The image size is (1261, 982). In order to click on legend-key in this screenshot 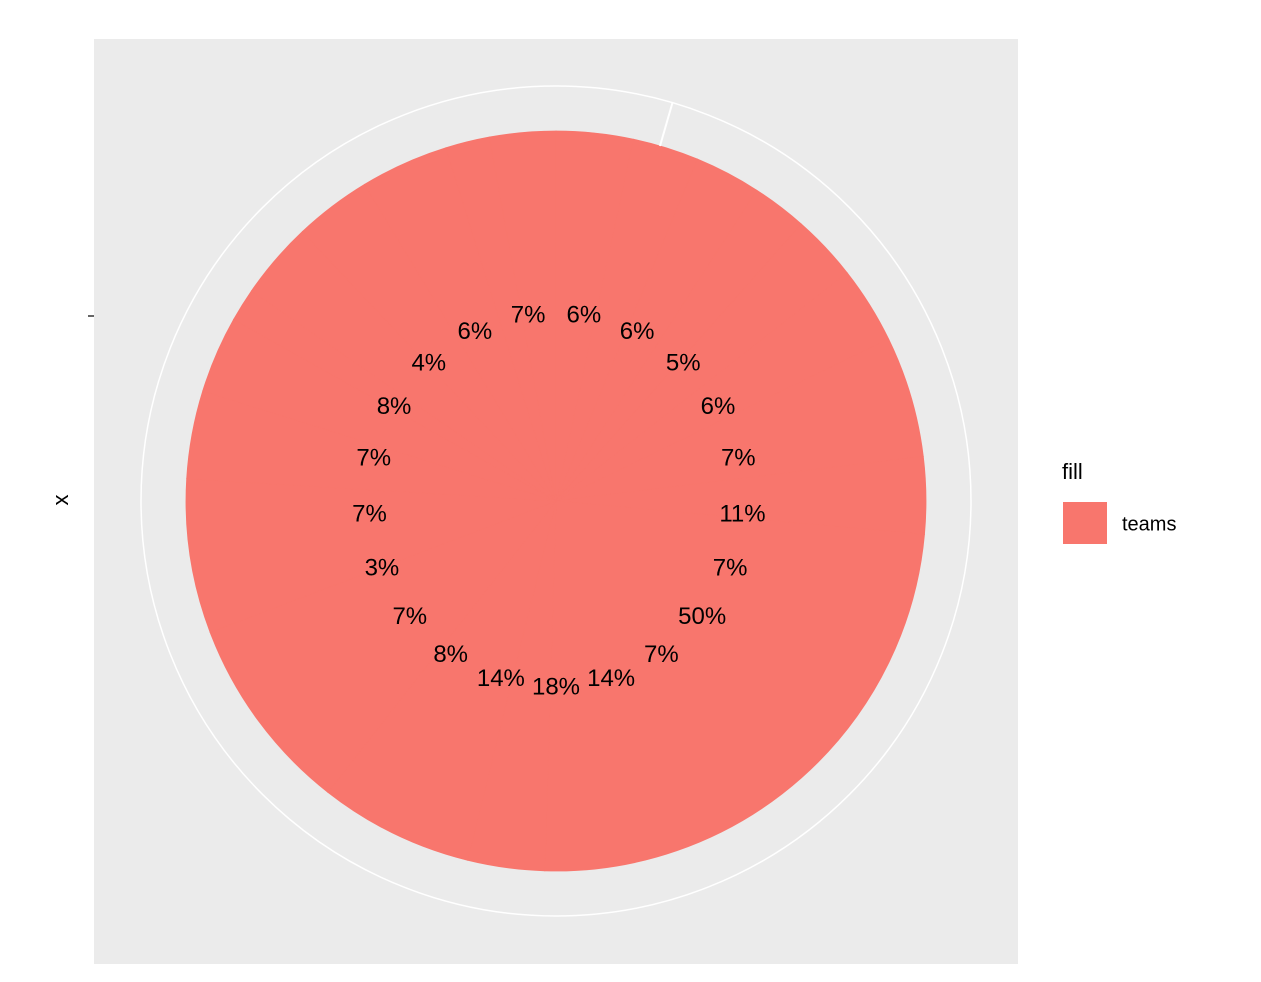, I will do `click(1085, 523)`.